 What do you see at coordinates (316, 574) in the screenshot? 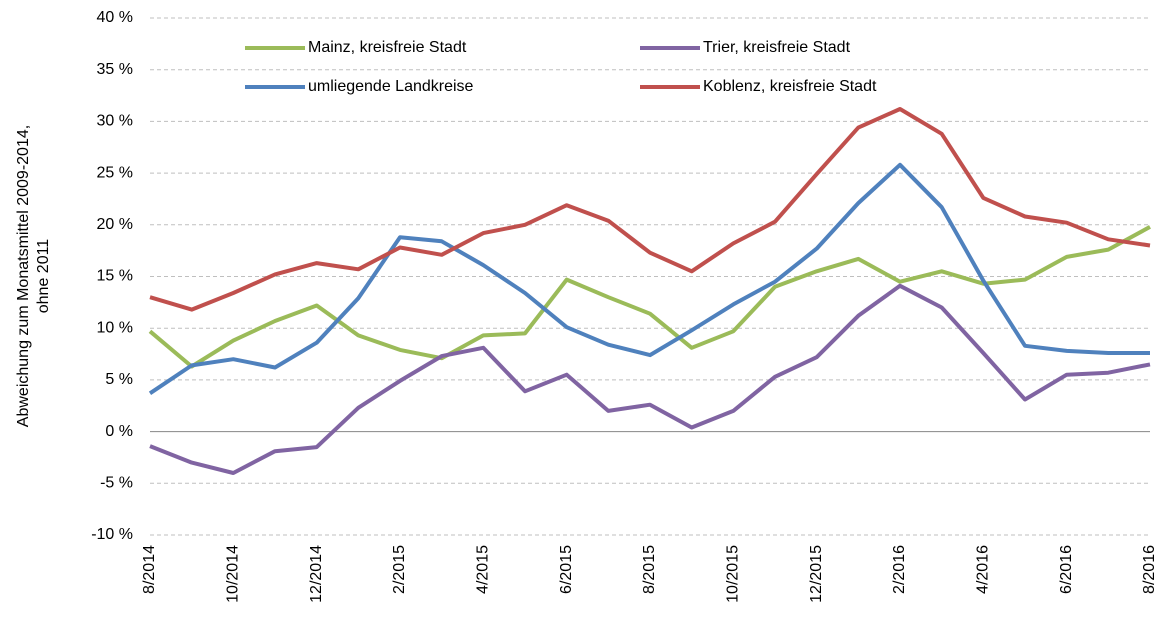
I see `x-tick-label: 12/2014` at bounding box center [316, 574].